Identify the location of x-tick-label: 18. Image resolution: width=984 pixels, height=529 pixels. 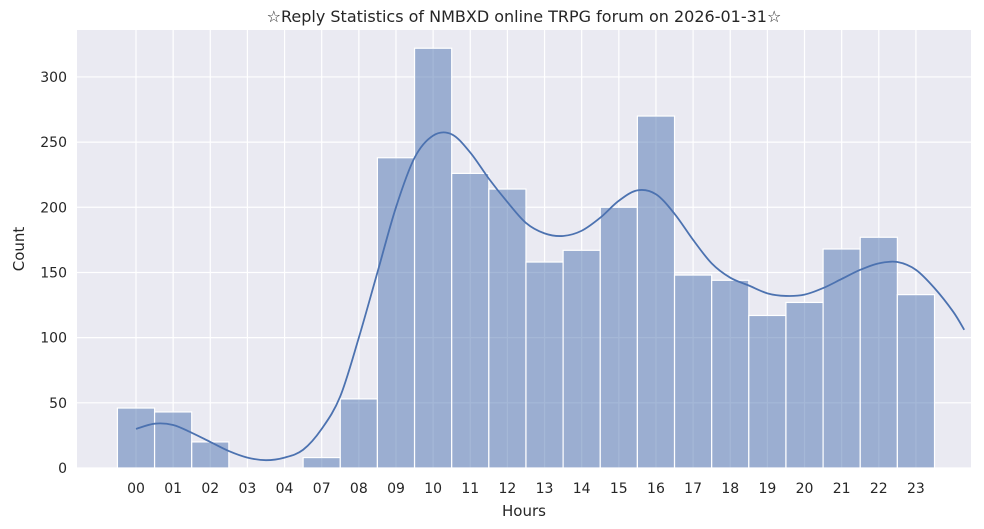
(730, 489).